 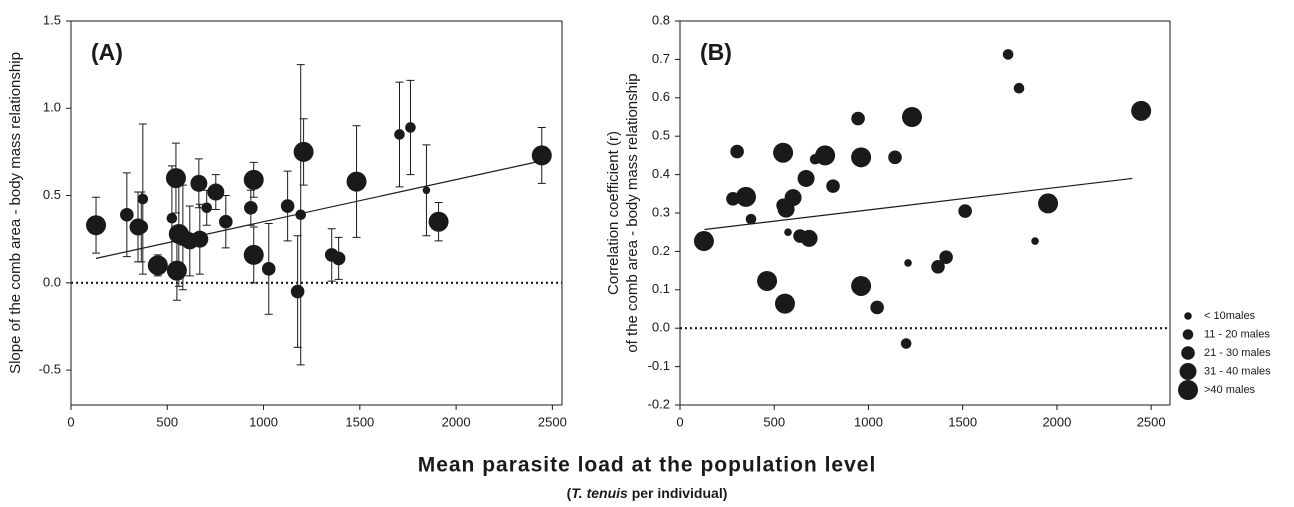 What do you see at coordinates (661, 288) in the screenshot?
I see `y-tick-label: 0.1` at bounding box center [661, 288].